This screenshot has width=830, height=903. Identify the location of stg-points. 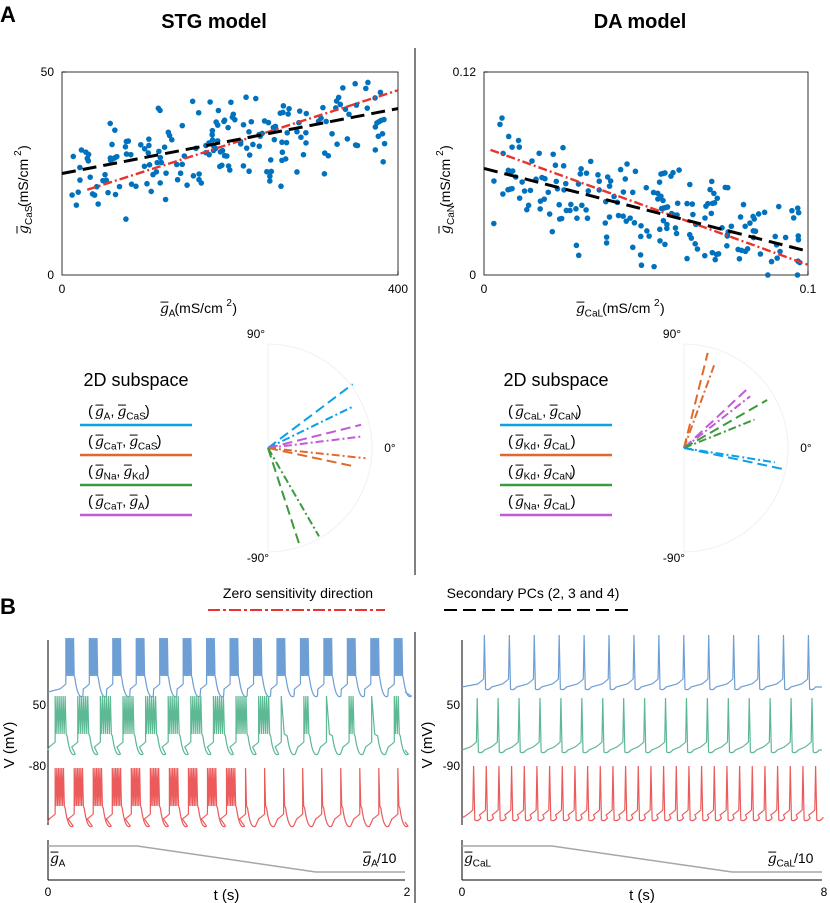
(228, 150).